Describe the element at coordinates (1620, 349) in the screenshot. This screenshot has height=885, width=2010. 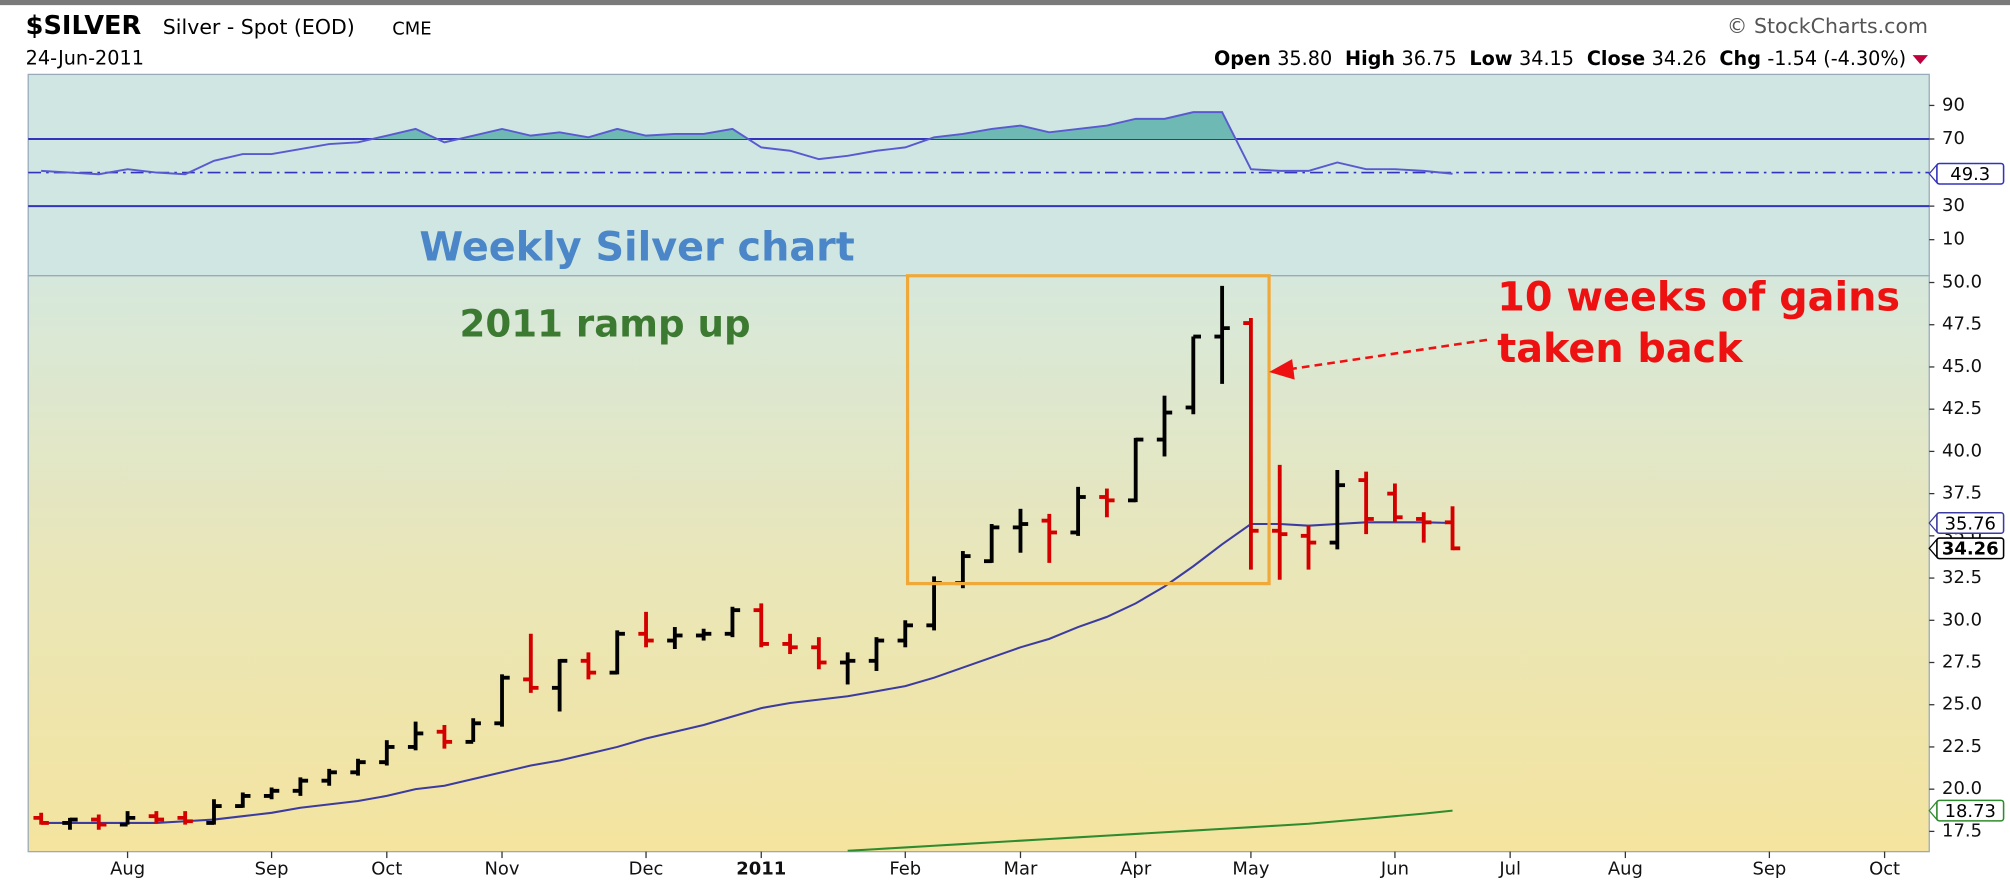
I see `annotation: taken back` at that location.